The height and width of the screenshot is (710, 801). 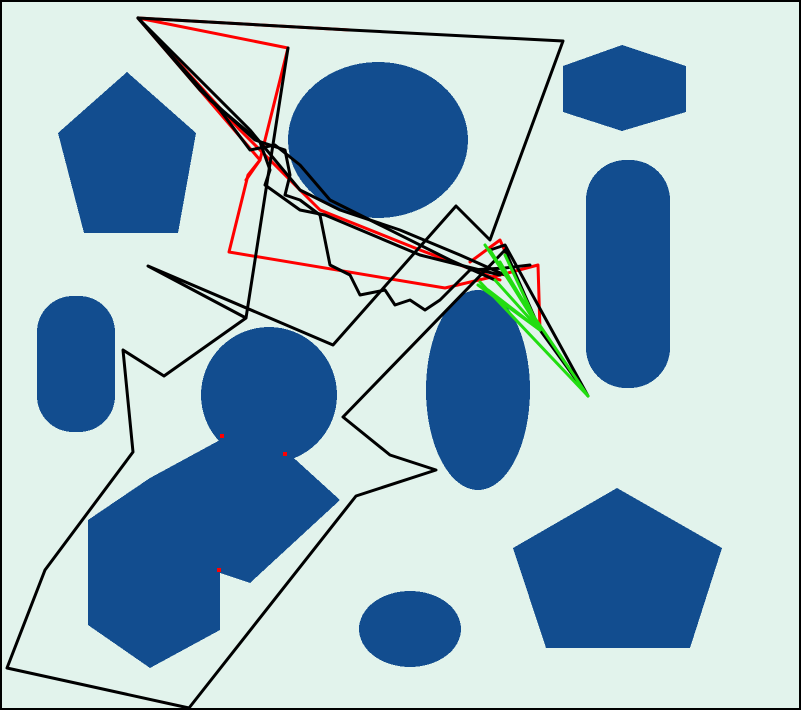 I want to click on pentagon-top-left-obstacle, so click(x=127, y=152).